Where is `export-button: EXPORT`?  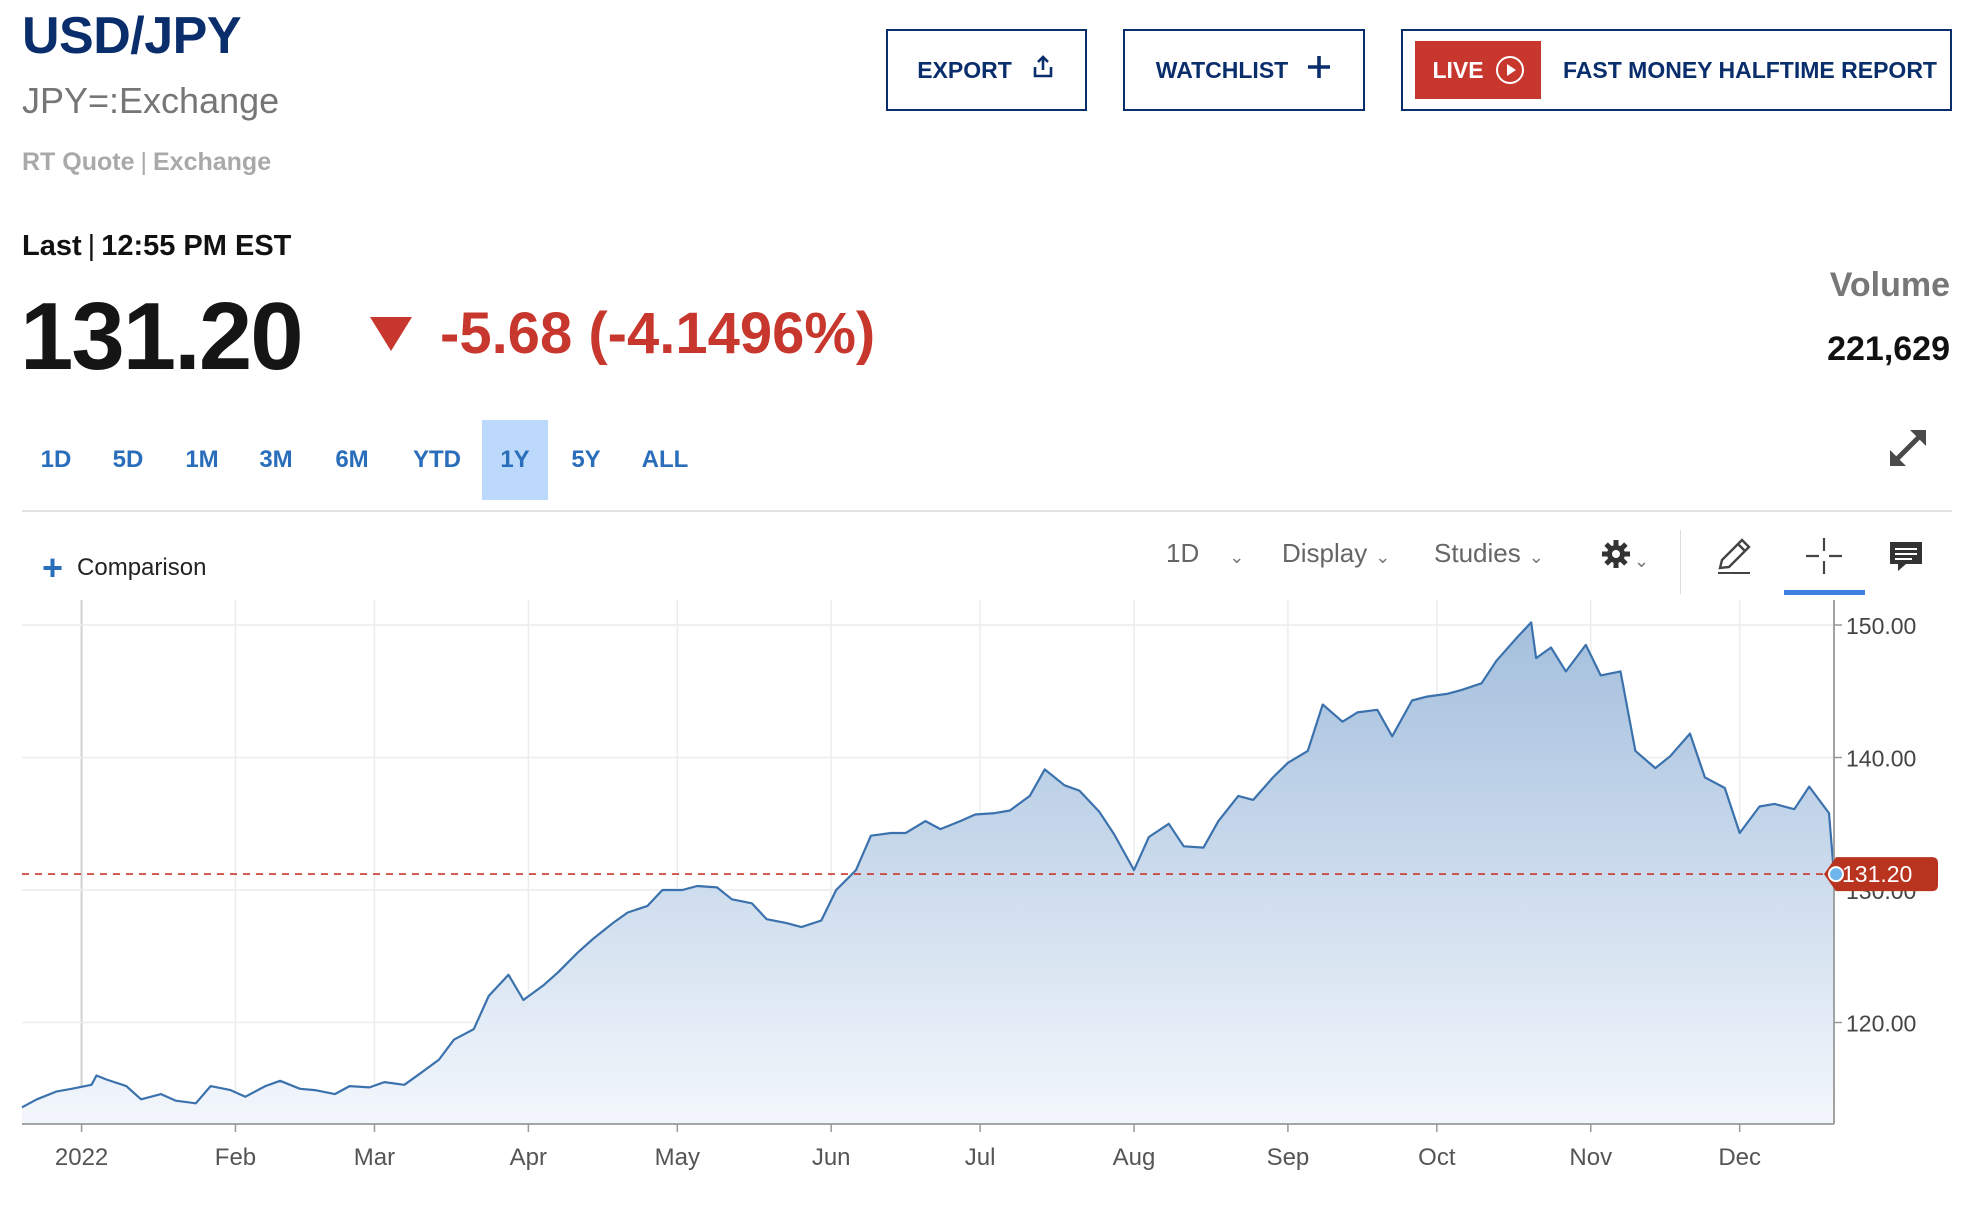 export-button: EXPORT is located at coordinates (986, 70).